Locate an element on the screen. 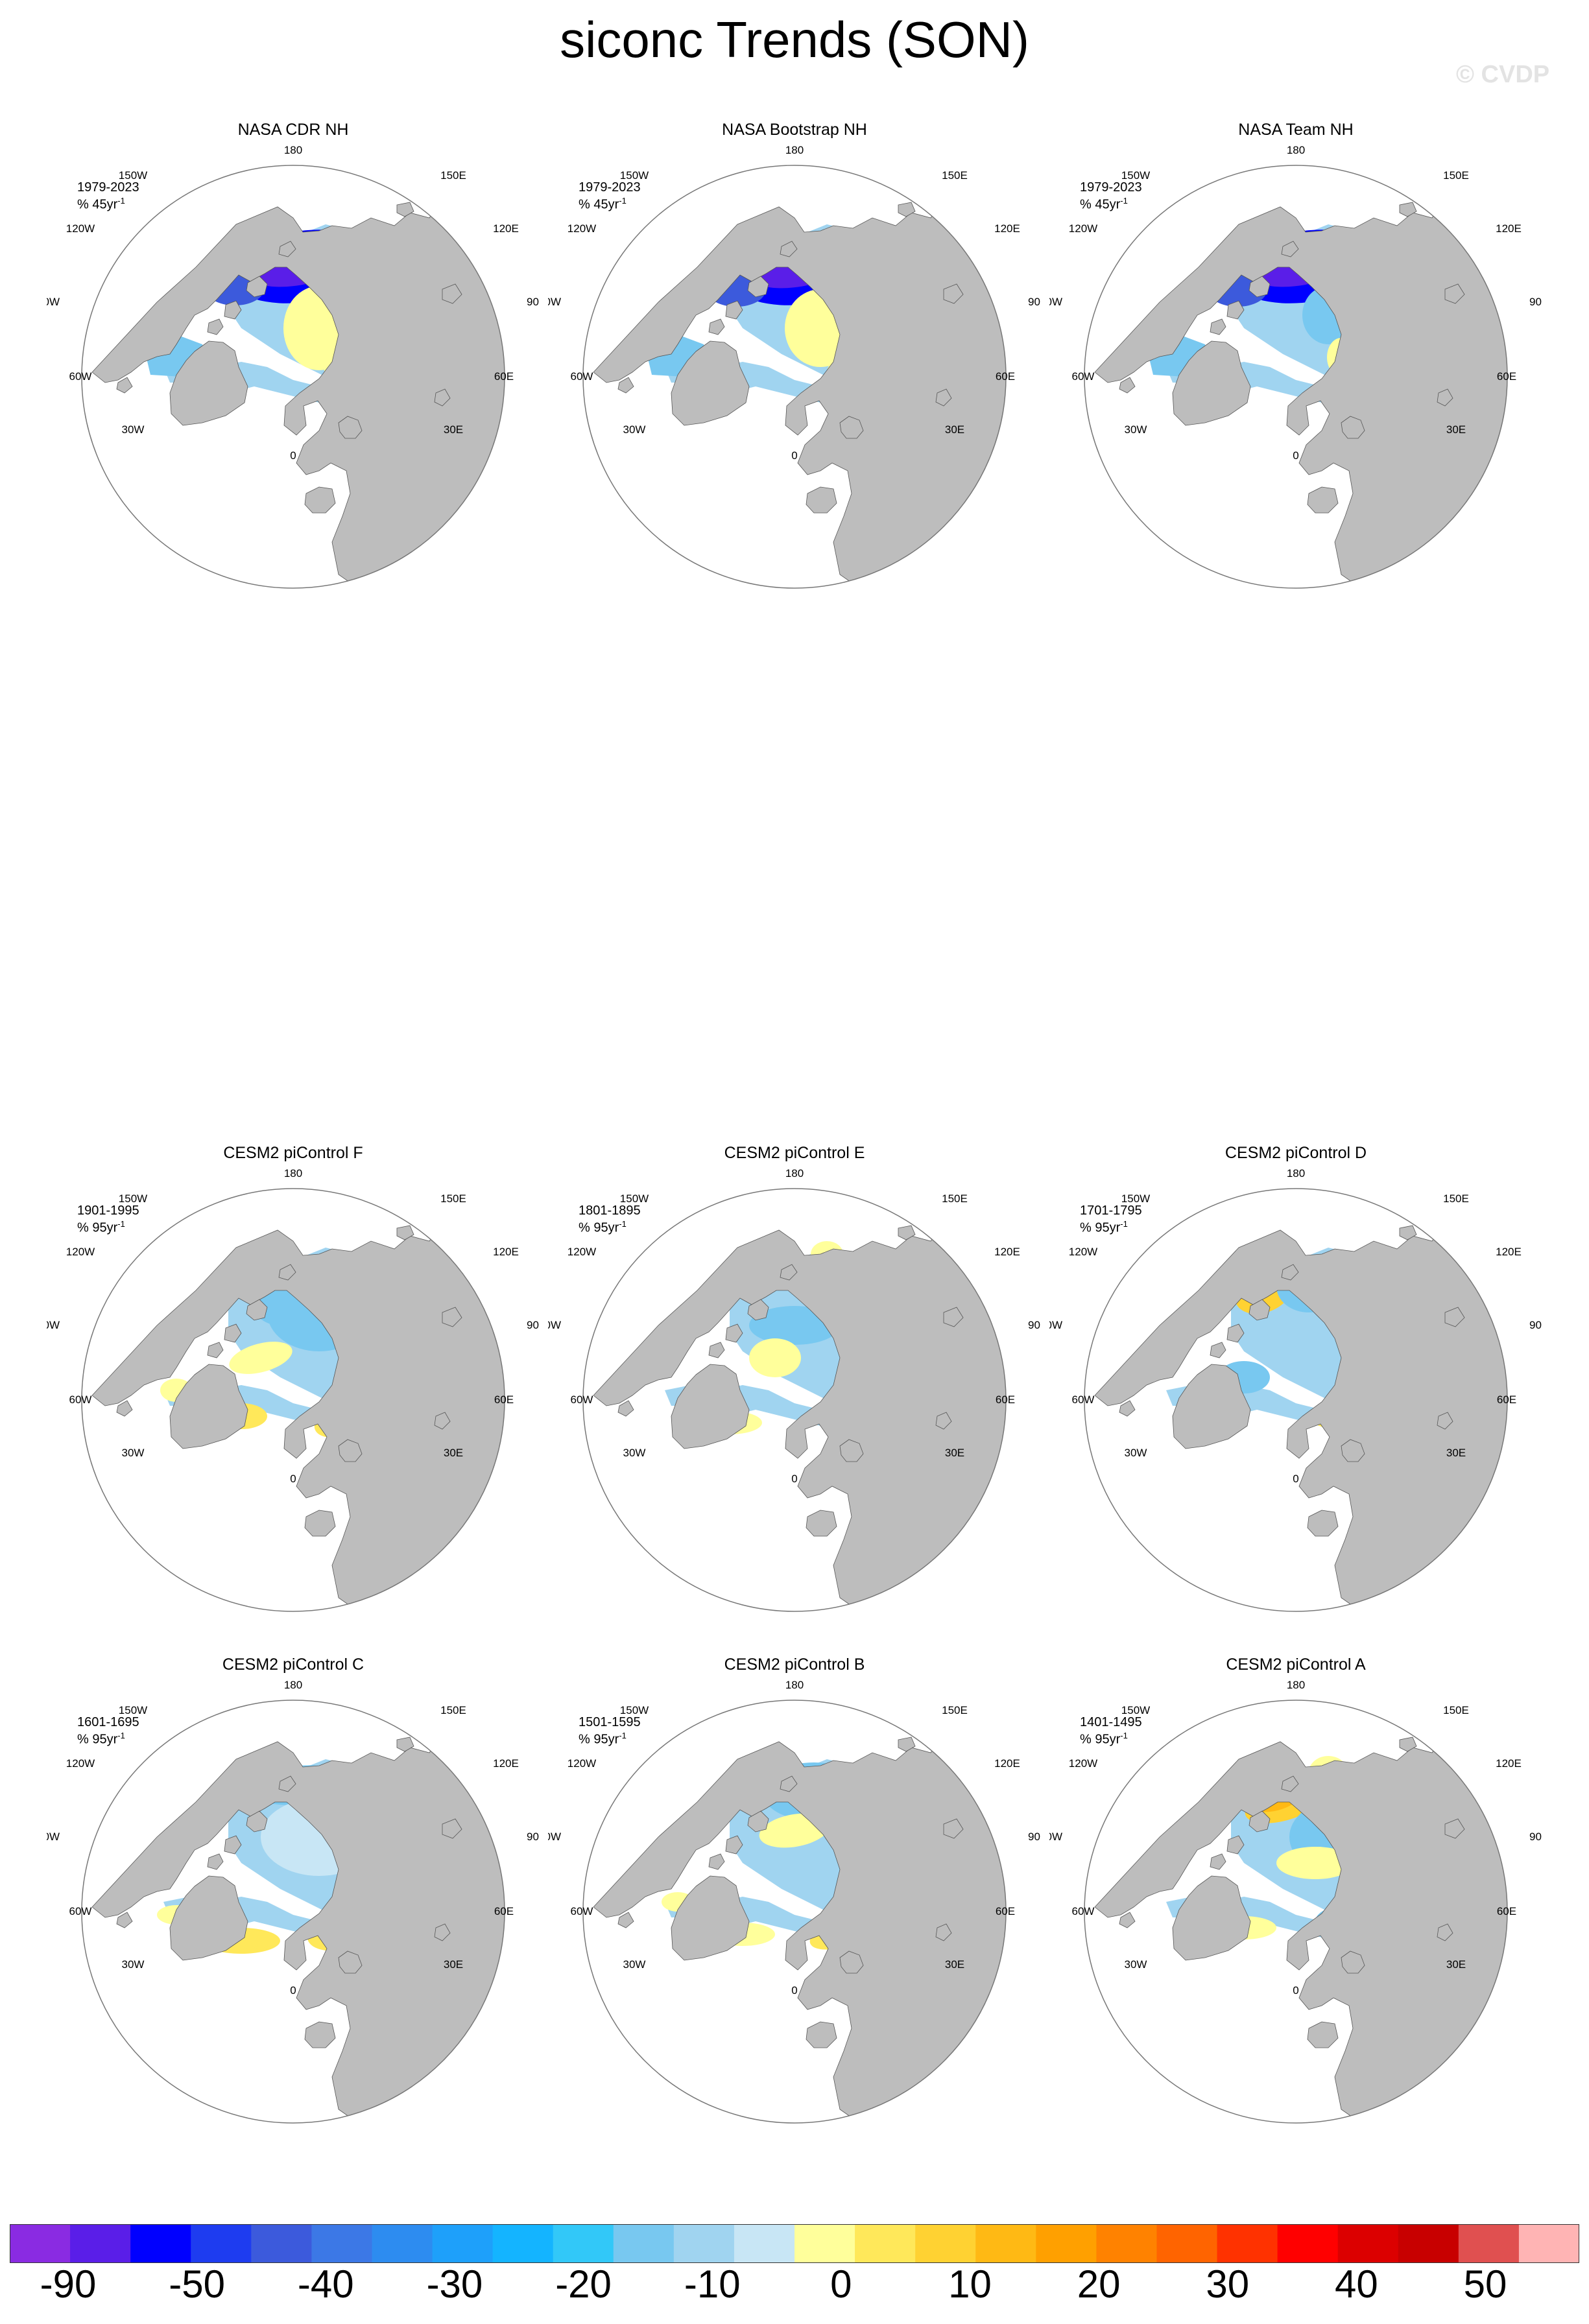 The width and height of the screenshot is (1589, 2324). panel-title: CESM2 piControl F is located at coordinates (293, 1153).